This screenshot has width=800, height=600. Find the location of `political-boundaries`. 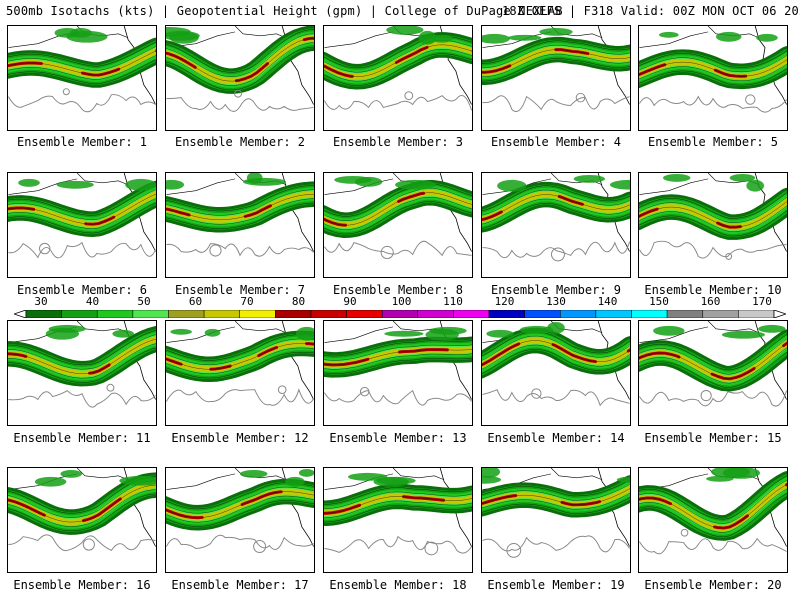

political-boundaries is located at coordinates (68, 184).